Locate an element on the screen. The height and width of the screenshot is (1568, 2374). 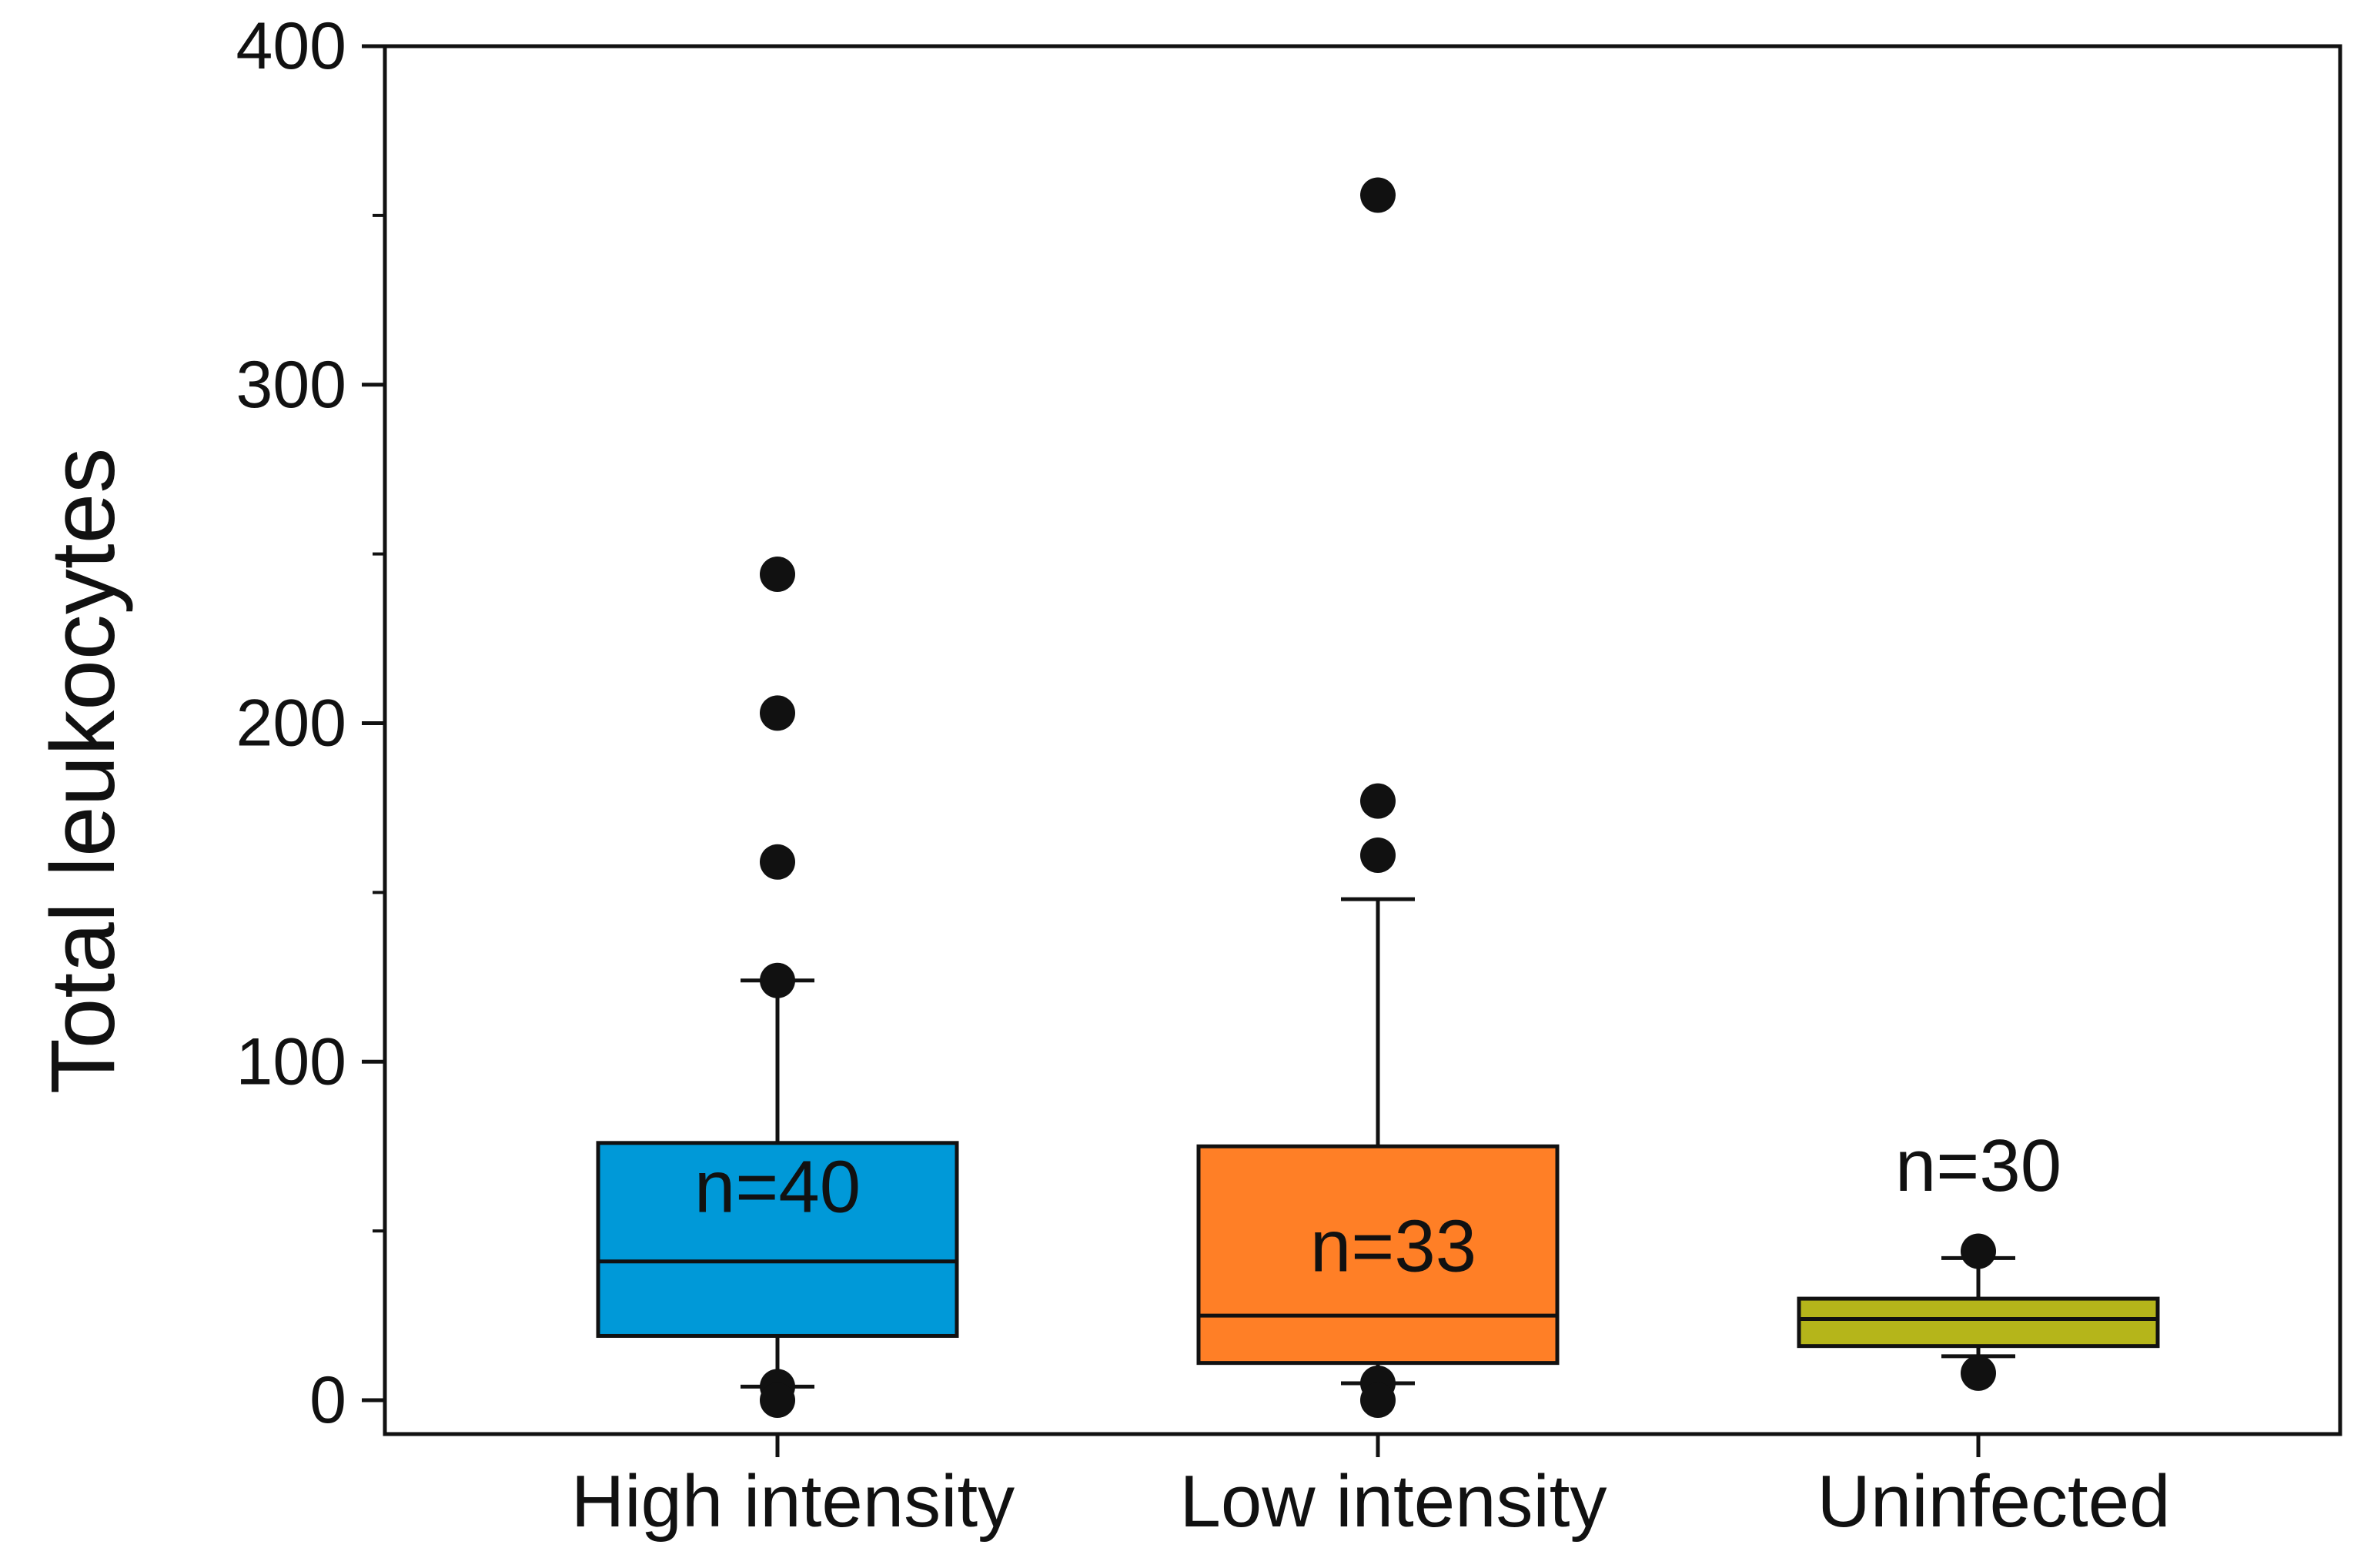
box-high-intensity is located at coordinates (777, 1239).